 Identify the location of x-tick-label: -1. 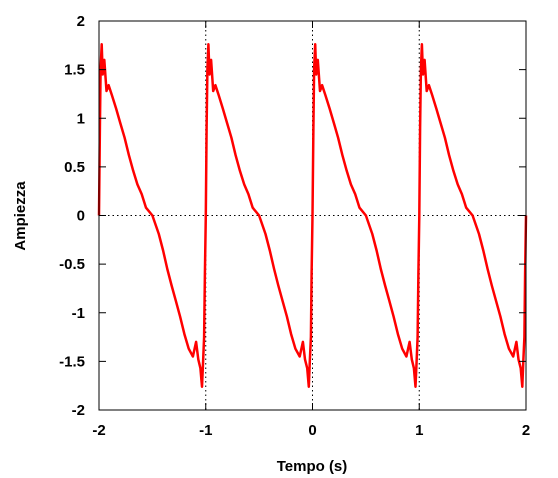
(205, 430).